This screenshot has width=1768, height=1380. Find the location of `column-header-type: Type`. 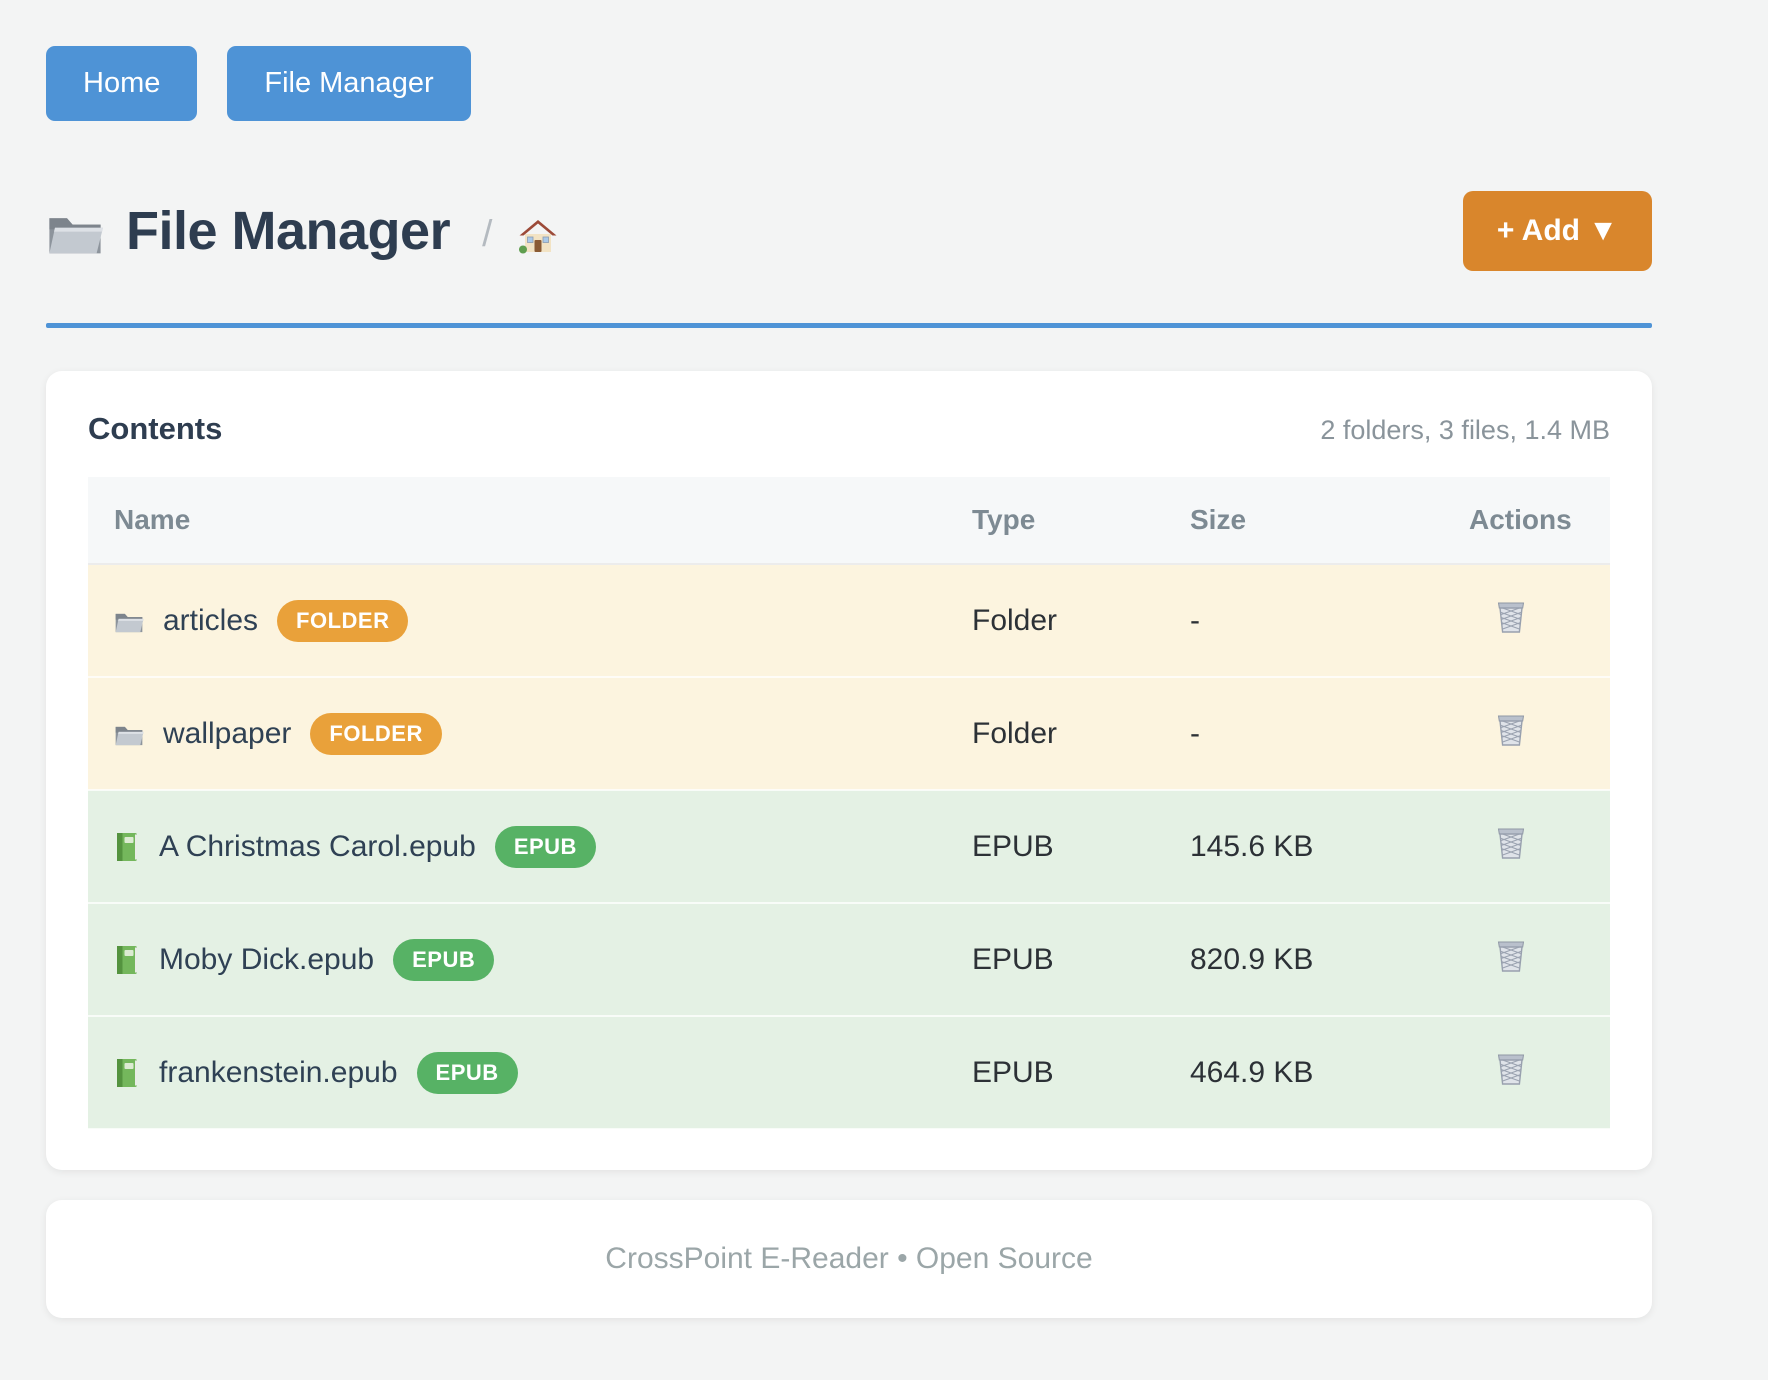

column-header-type: Type is located at coordinates (1081, 521).